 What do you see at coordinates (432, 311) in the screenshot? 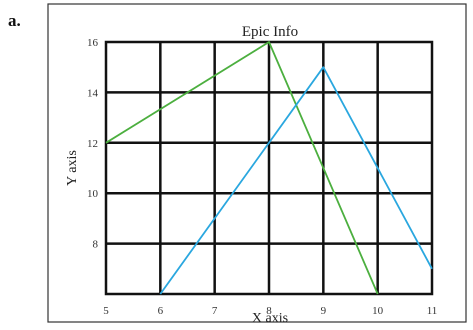
I see `x-tick-label: 11` at bounding box center [432, 311].